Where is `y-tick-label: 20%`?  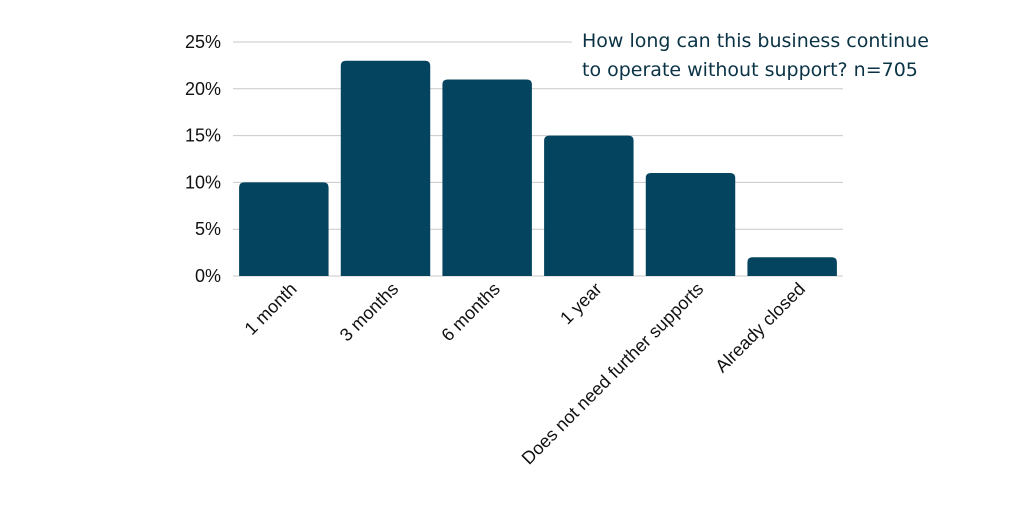
y-tick-label: 20% is located at coordinates (203, 89).